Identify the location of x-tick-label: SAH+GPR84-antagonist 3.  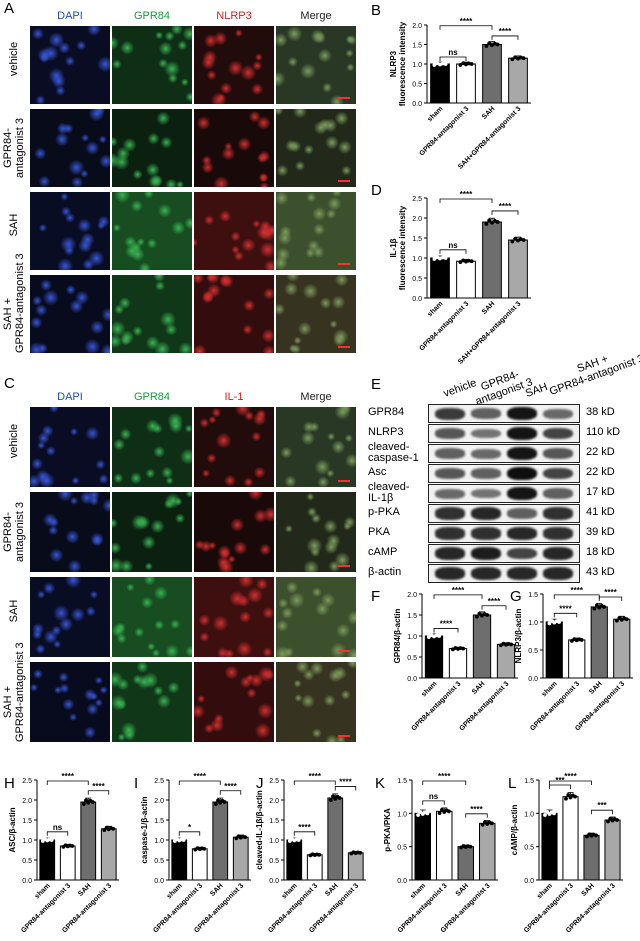
(489, 137).